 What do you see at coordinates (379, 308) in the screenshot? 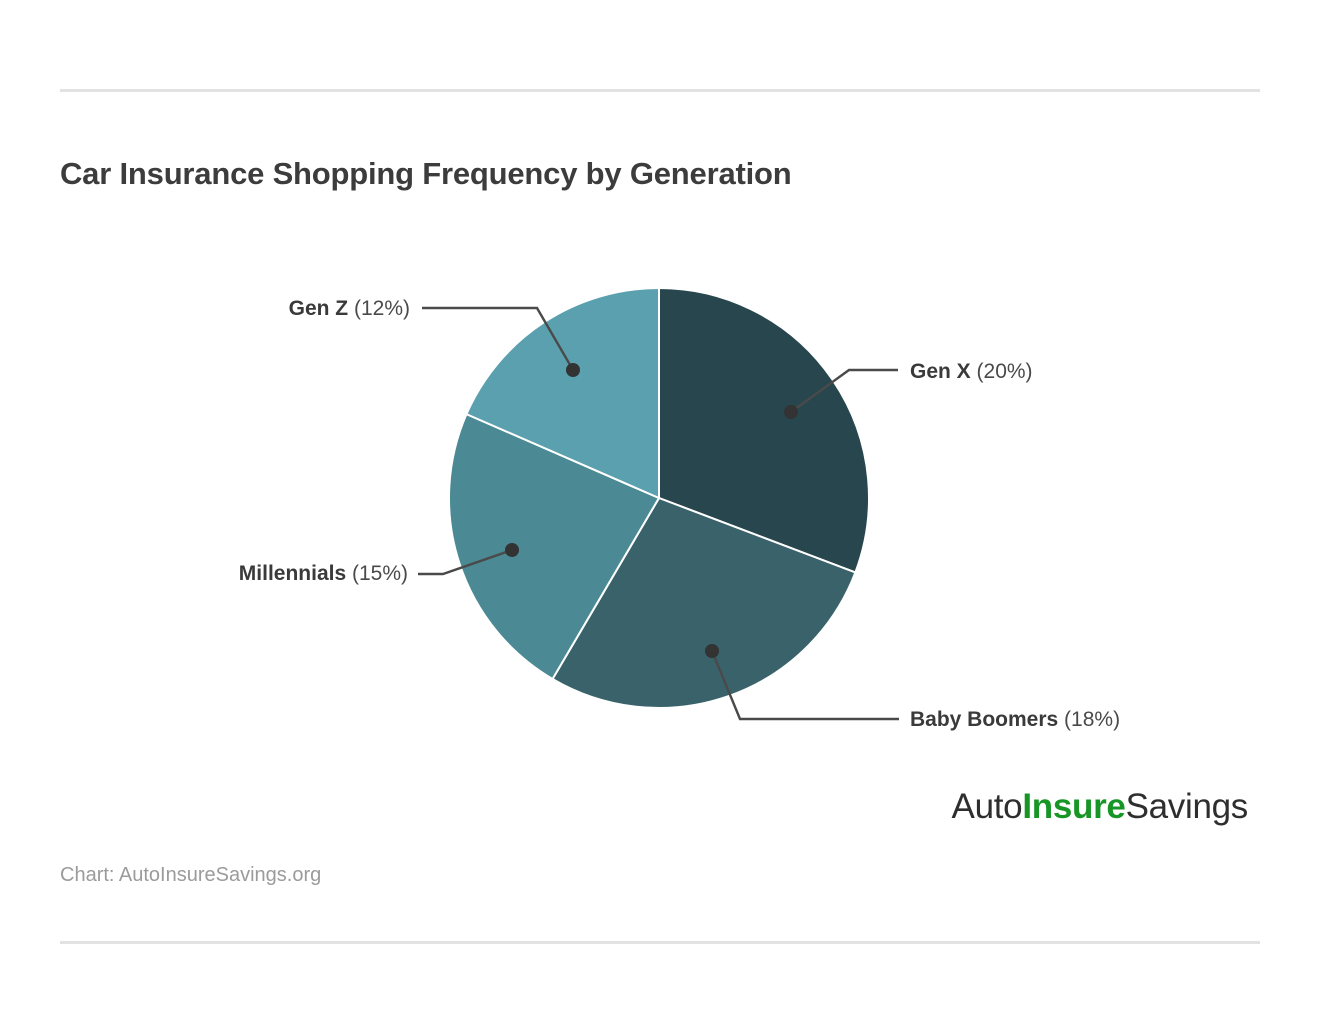
I see `pie-label-value: (12%)` at bounding box center [379, 308].